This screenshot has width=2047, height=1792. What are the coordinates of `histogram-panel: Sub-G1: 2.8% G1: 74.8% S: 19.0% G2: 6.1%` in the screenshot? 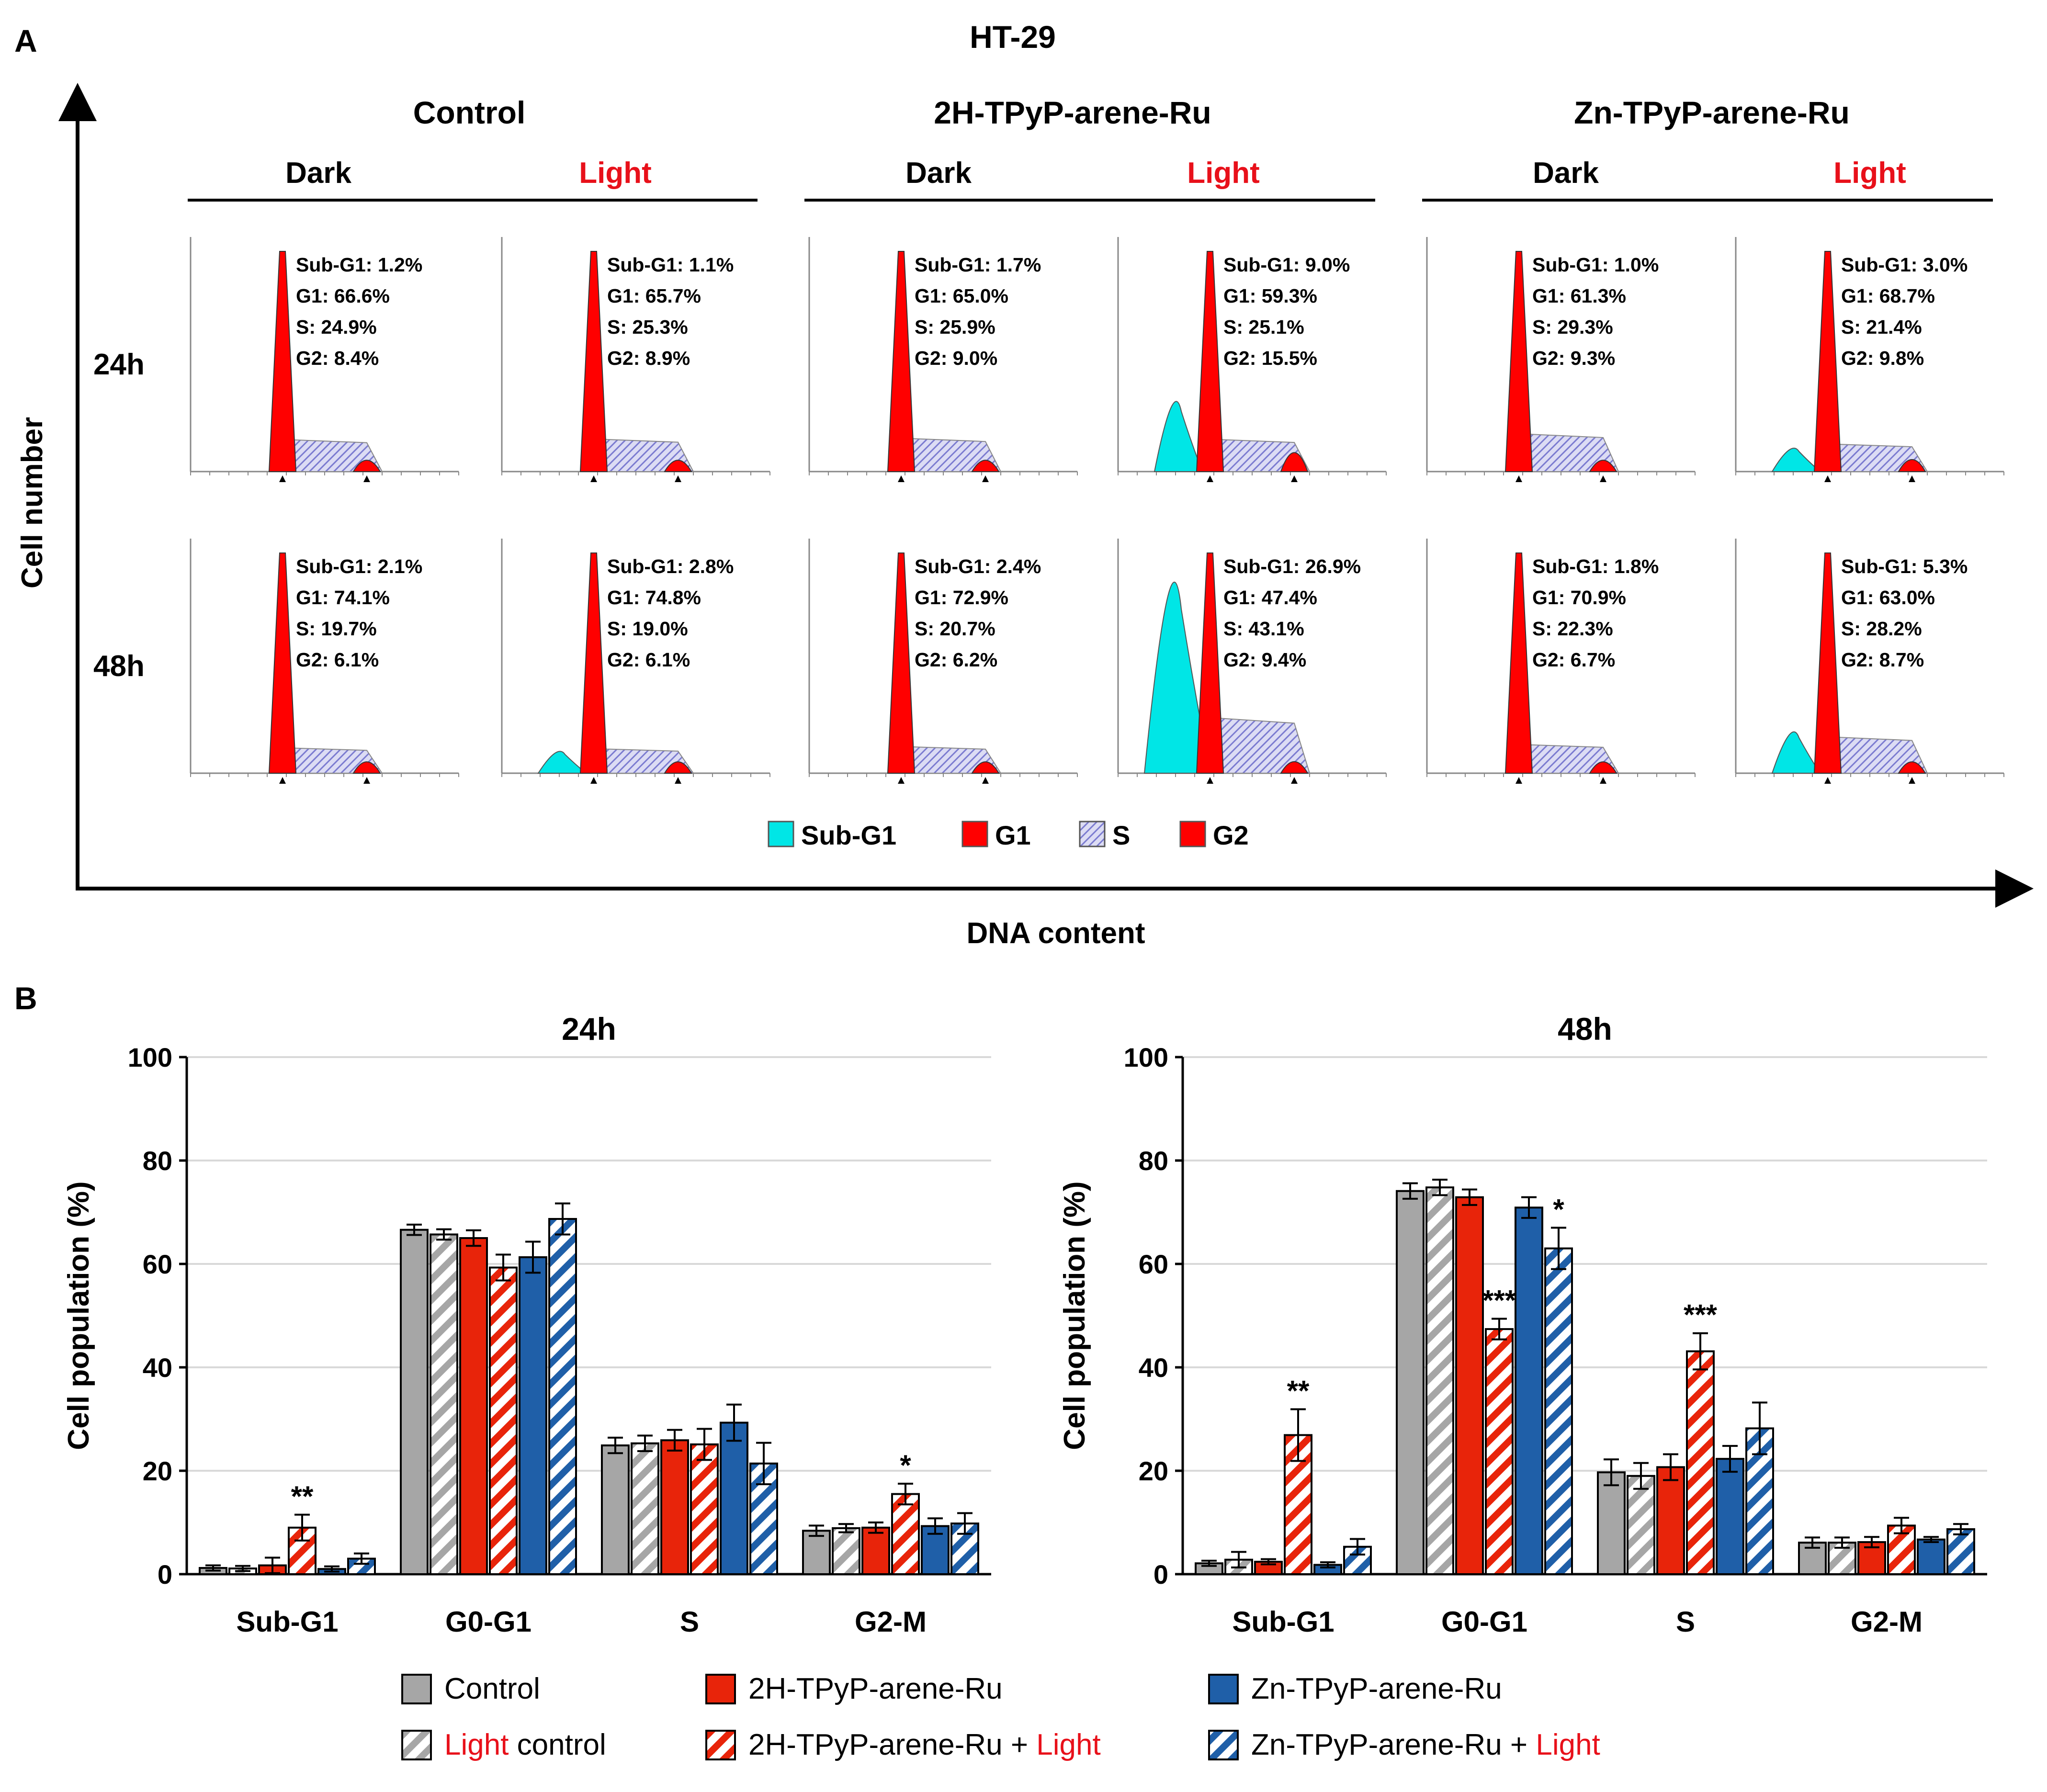 It's located at (635, 661).